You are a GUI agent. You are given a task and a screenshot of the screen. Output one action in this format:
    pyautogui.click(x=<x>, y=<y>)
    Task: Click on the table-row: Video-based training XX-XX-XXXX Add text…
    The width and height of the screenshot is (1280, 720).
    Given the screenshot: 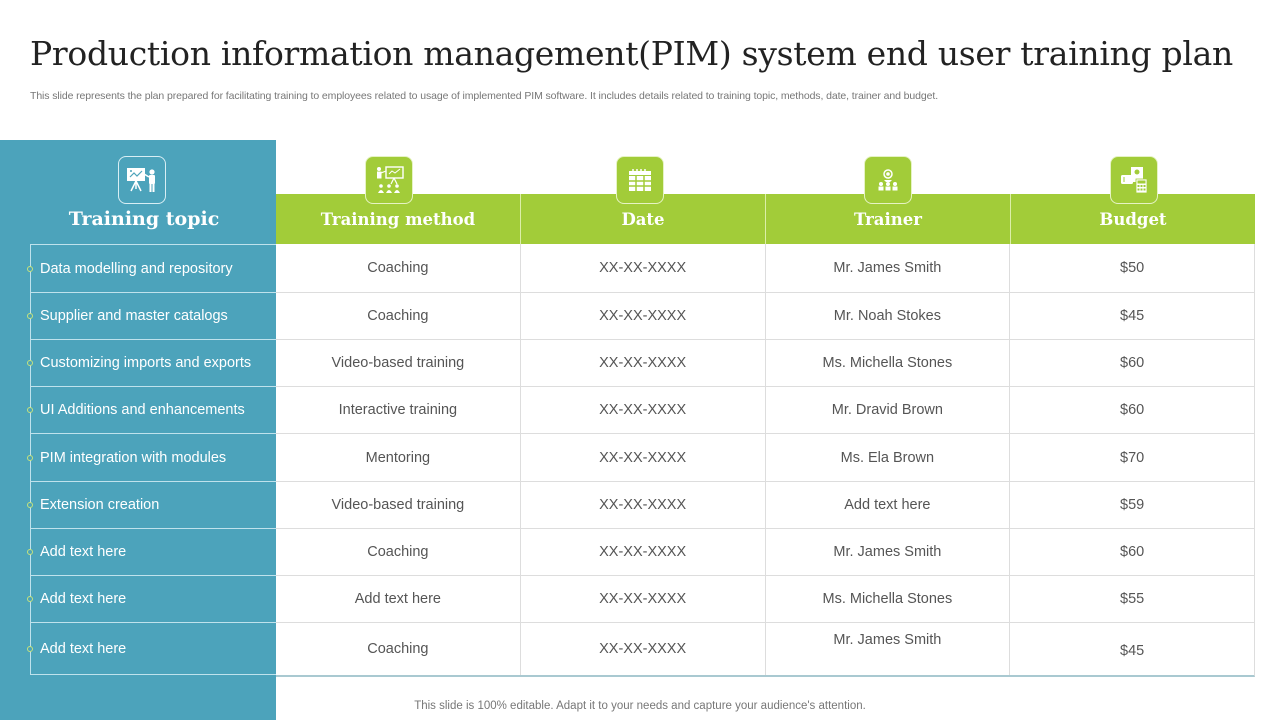 What is the action you would take?
    pyautogui.click(x=765, y=504)
    